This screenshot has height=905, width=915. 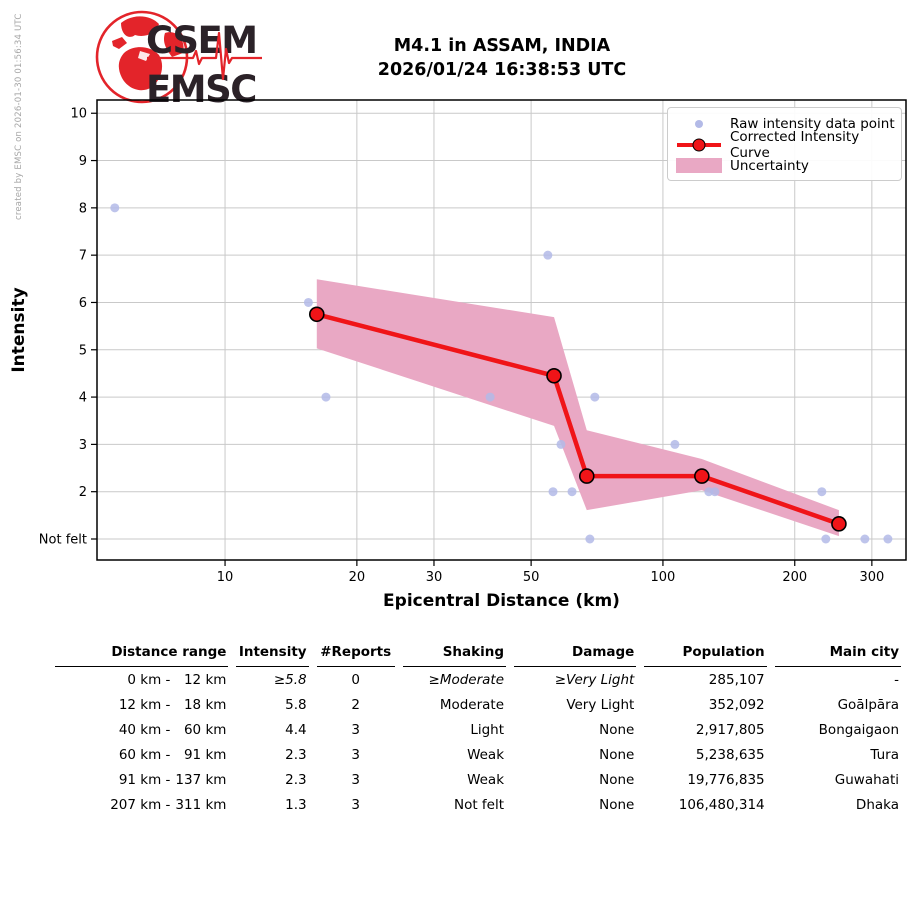 I want to click on legend-label-raw: Raw intensity data point, so click(x=812, y=123).